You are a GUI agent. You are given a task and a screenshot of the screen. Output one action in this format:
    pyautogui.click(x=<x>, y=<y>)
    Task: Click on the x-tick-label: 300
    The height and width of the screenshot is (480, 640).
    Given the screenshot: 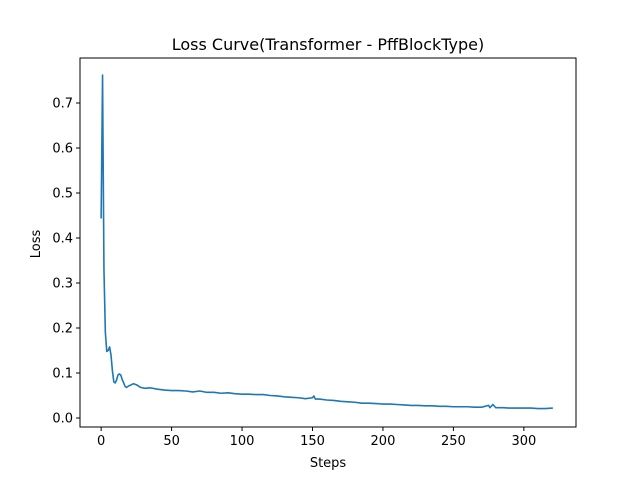 What is the action you would take?
    pyautogui.click(x=523, y=441)
    